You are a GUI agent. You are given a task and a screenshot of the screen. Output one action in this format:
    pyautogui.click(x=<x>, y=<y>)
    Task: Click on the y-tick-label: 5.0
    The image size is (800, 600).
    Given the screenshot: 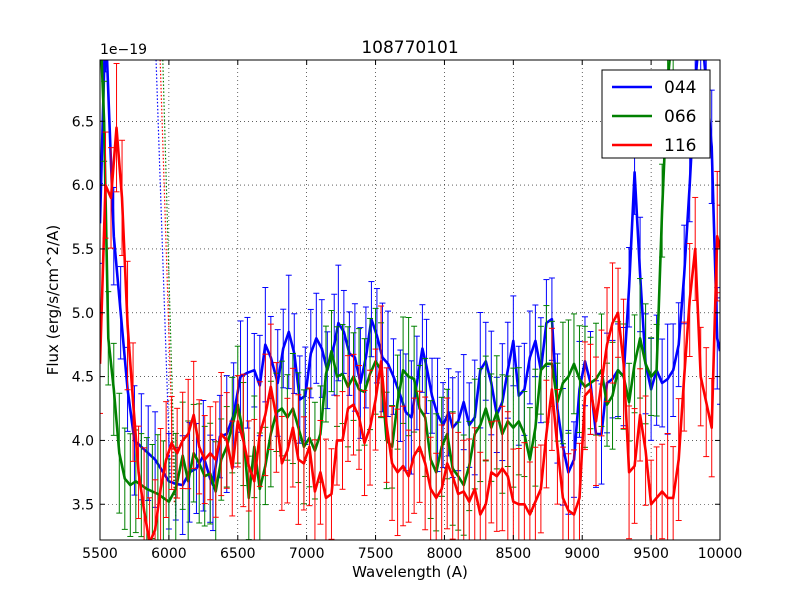 What is the action you would take?
    pyautogui.click(x=83, y=314)
    